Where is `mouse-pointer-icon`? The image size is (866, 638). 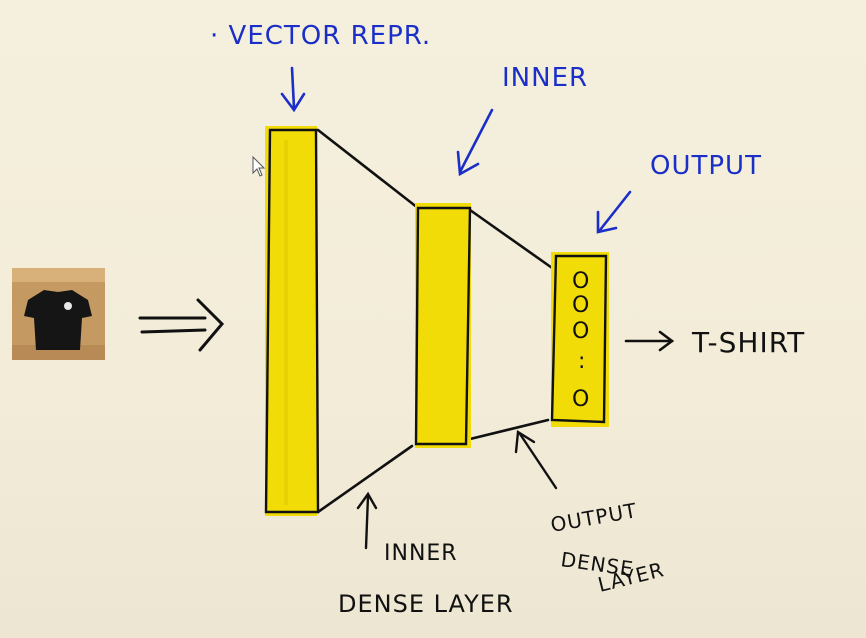 mouse-pointer-icon is located at coordinates (259, 166).